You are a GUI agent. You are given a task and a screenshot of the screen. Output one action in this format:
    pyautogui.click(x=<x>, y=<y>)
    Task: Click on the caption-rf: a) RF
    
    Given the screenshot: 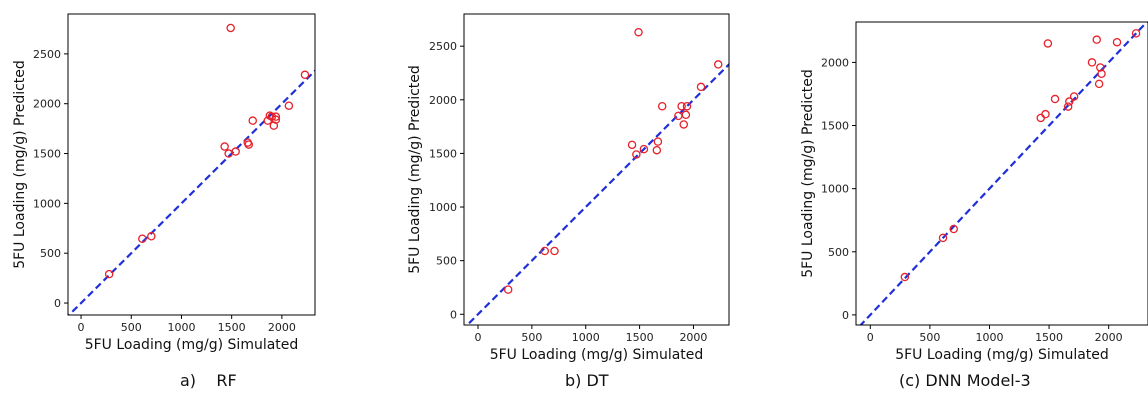 What is the action you would take?
    pyautogui.click(x=208, y=380)
    